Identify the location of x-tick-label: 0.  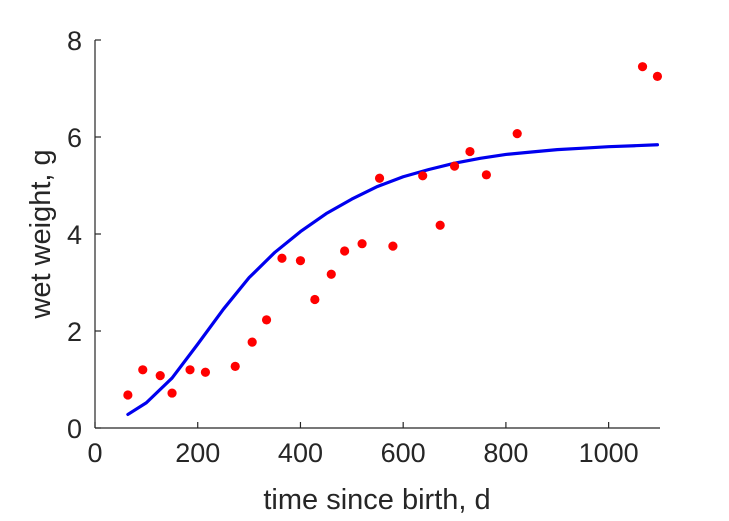
(94, 453).